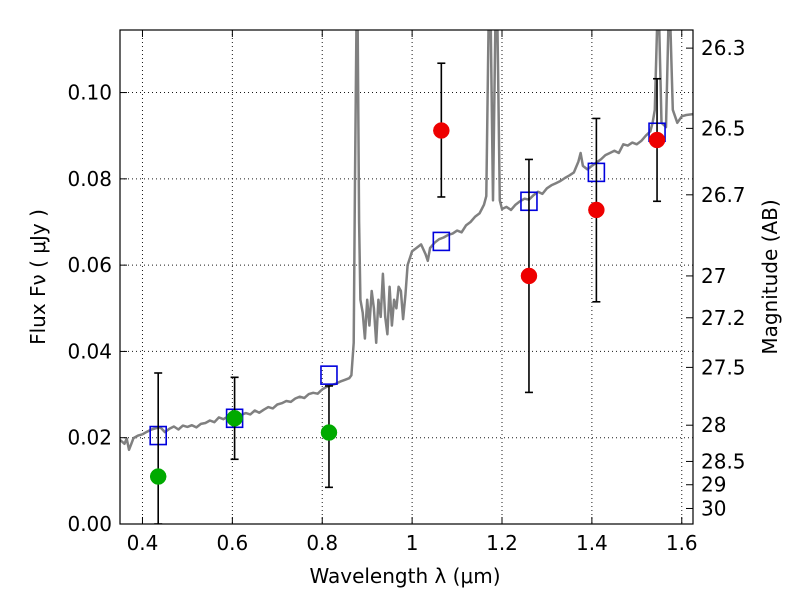 This screenshot has width=800, height=600. Describe the element at coordinates (592, 543) in the screenshot. I see `x-tick-label: 1.4` at that location.